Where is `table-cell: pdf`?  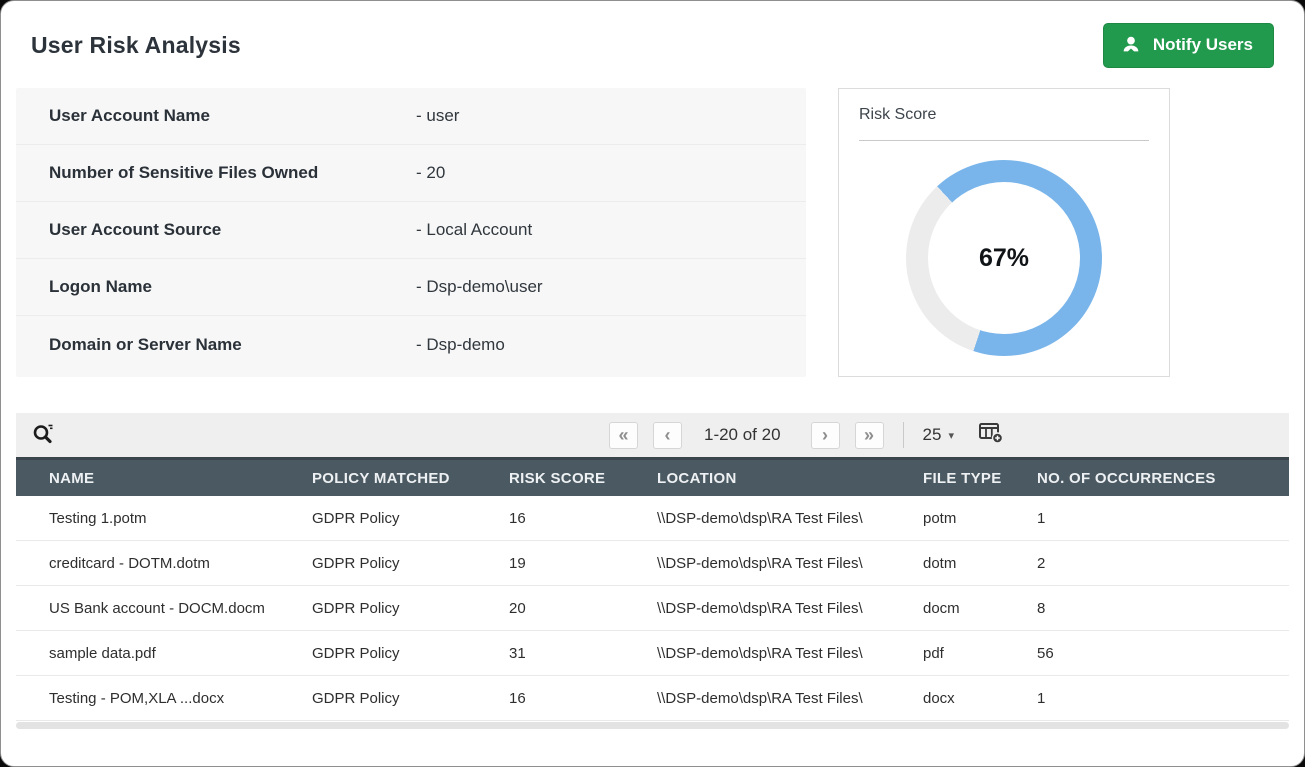
table-cell: pdf is located at coordinates (933, 653).